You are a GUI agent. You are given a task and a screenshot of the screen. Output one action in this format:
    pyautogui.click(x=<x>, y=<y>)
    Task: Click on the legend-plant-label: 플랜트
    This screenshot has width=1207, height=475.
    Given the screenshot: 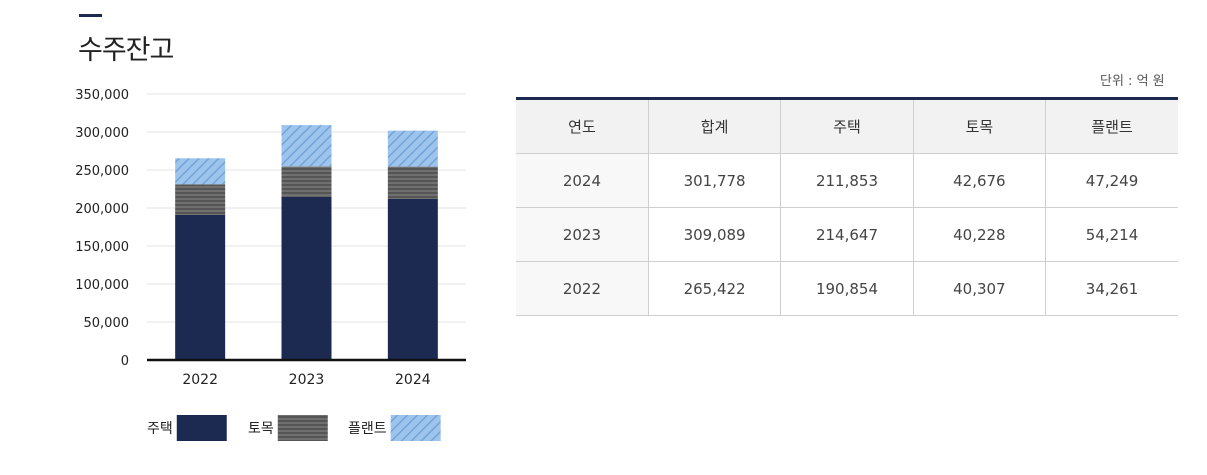 What is the action you would take?
    pyautogui.click(x=367, y=429)
    